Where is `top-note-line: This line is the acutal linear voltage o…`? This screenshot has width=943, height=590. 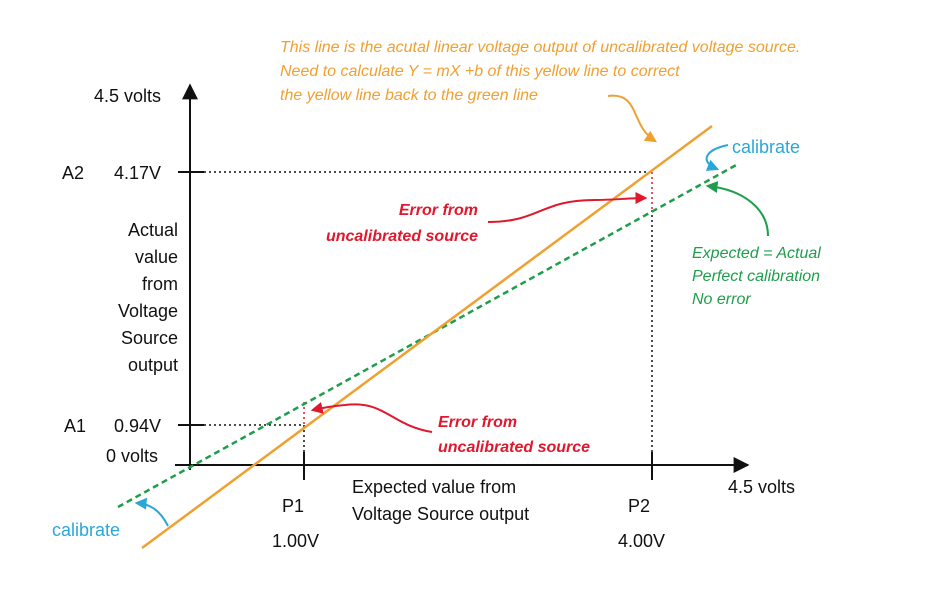 top-note-line: This line is the acutal linear voltage o… is located at coordinates (540, 47).